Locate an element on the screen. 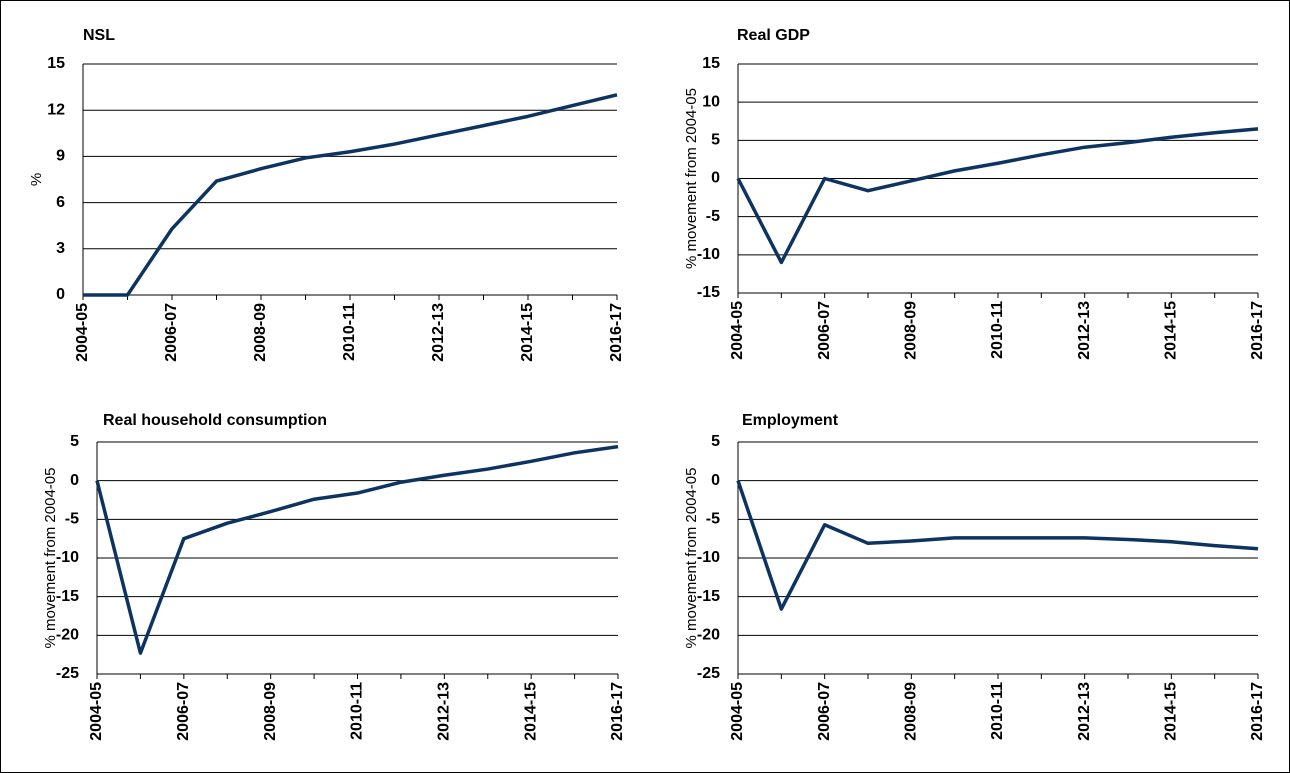 Image resolution: width=1290 pixels, height=773 pixels. y-tick-label: 12 is located at coordinates (56, 109).